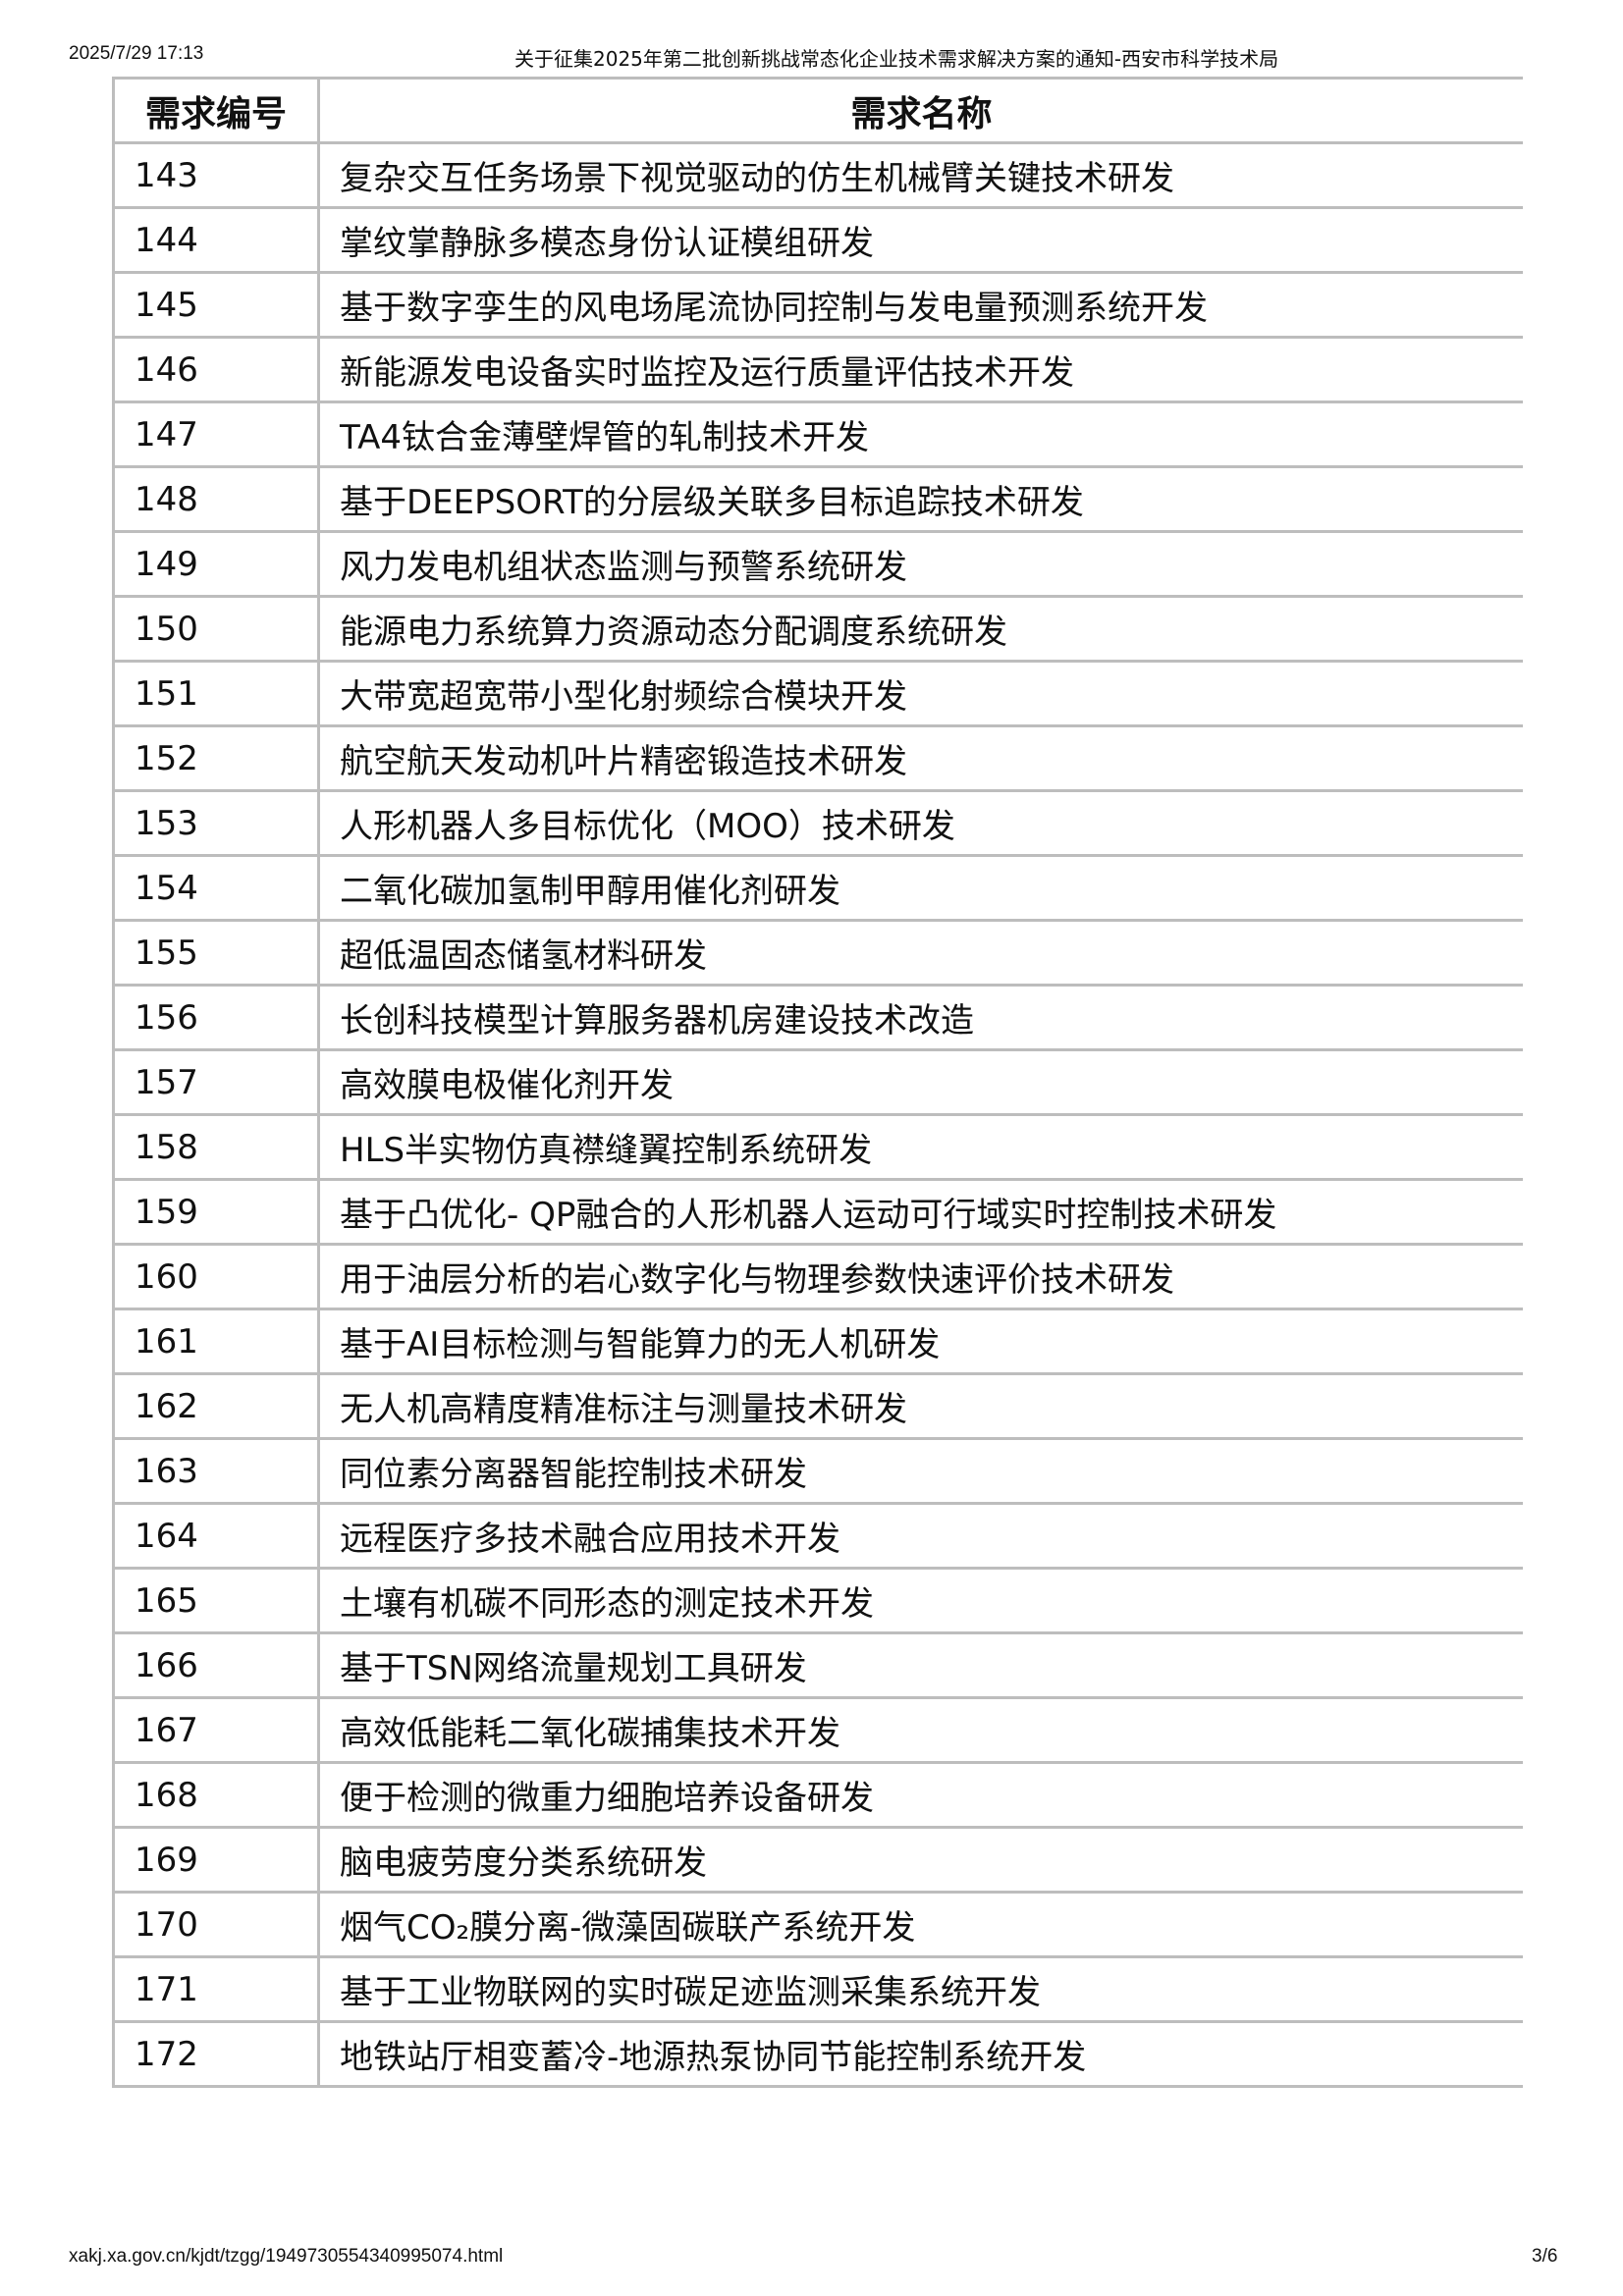 The width and height of the screenshot is (1623, 2296). What do you see at coordinates (920, 434) in the screenshot?
I see `requirement-name: TA4钛合金薄壁焊管的轧制技术开发` at bounding box center [920, 434].